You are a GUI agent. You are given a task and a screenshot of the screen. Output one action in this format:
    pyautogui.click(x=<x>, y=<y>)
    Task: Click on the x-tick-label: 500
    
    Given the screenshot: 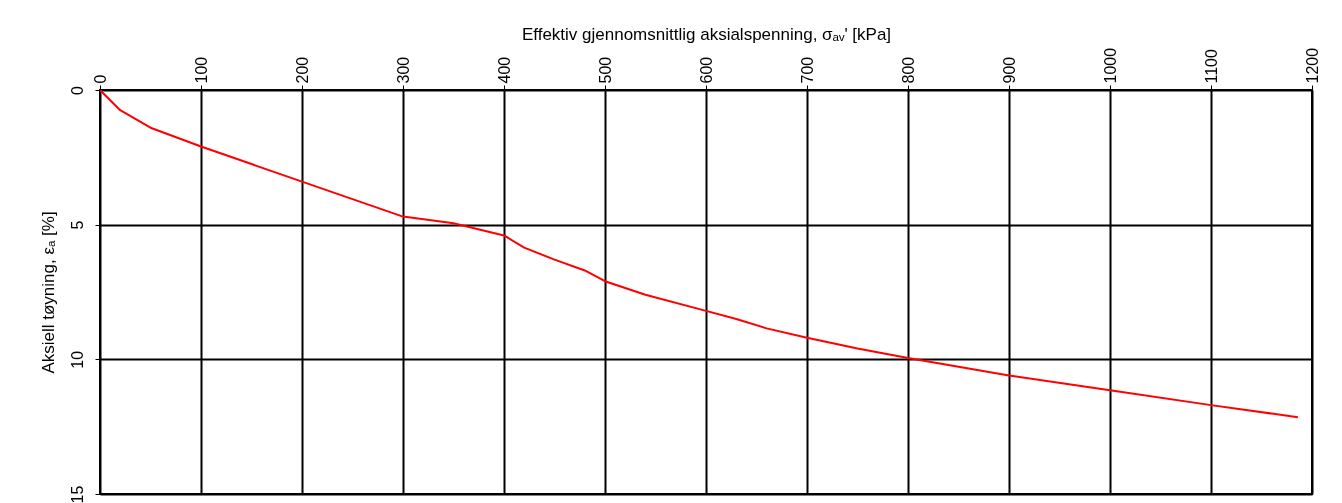 What is the action you would take?
    pyautogui.click(x=605, y=70)
    